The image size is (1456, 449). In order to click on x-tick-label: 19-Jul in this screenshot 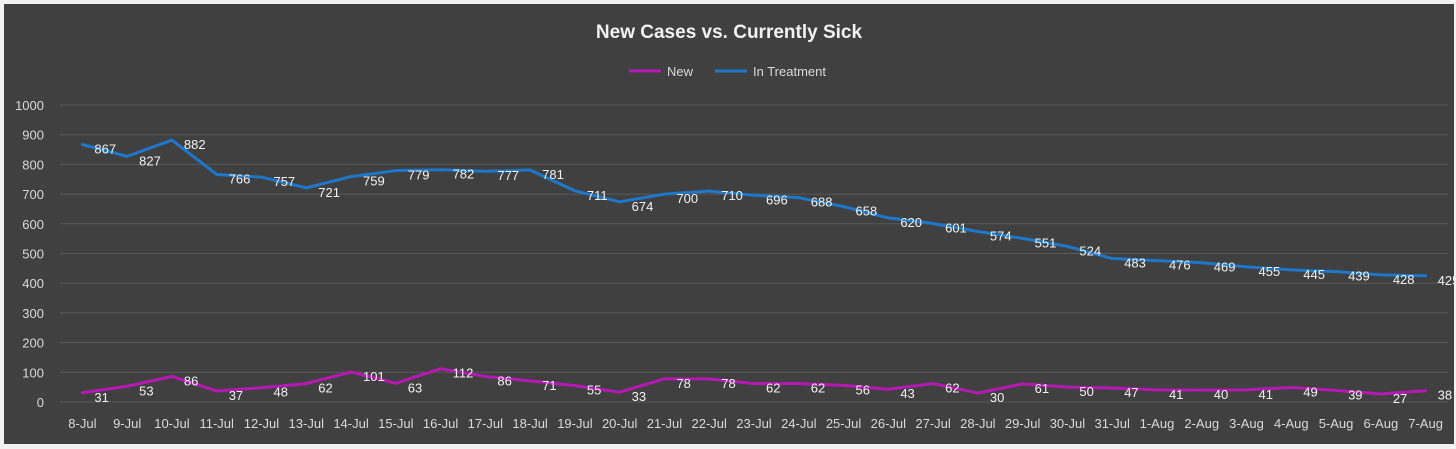, I will do `click(575, 423)`.